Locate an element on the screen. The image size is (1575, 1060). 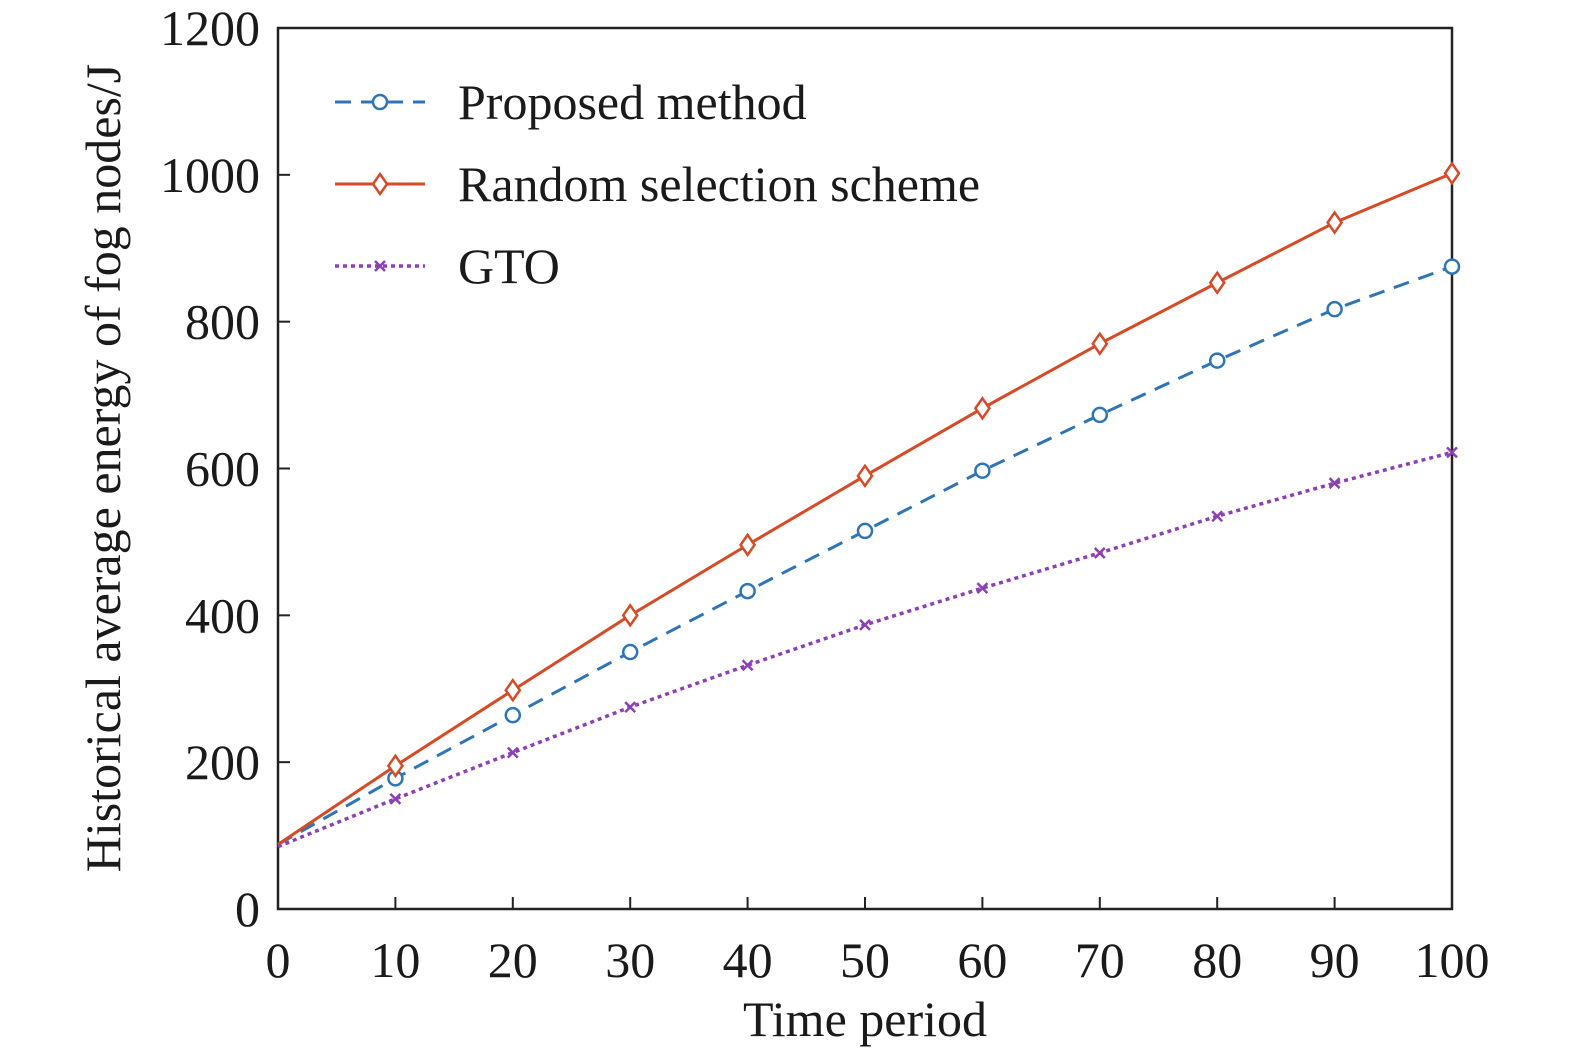
y-tick-label: 0 is located at coordinates (247, 909).